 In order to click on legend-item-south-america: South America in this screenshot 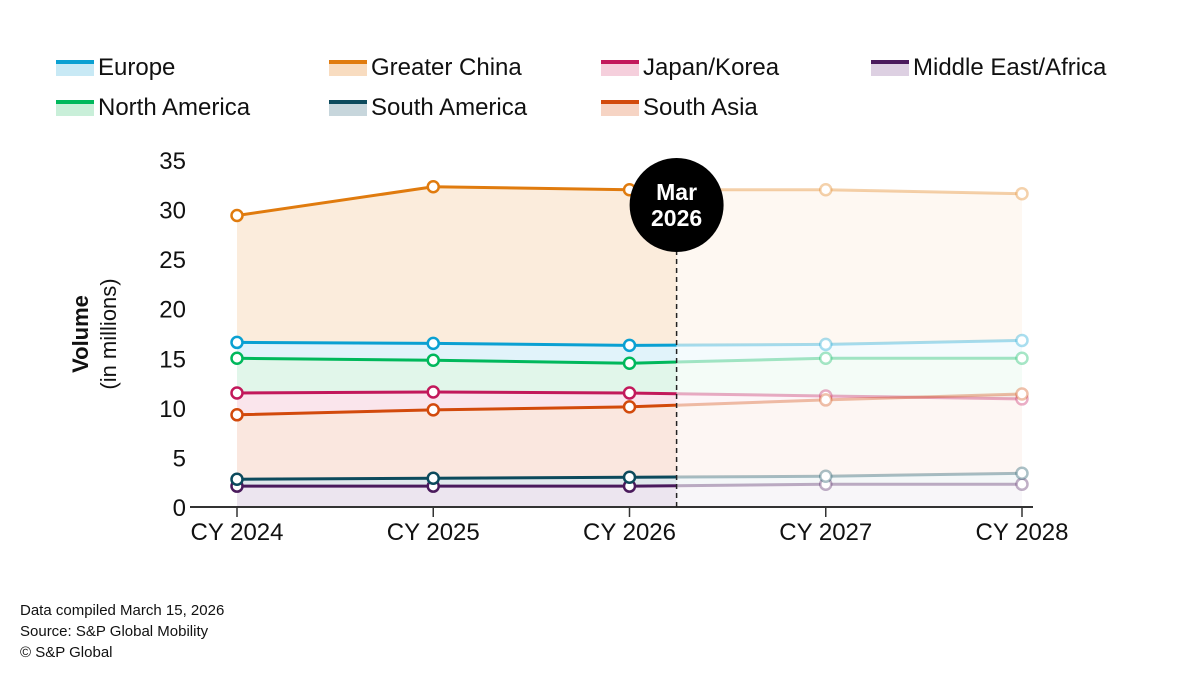, I will do `click(428, 108)`.